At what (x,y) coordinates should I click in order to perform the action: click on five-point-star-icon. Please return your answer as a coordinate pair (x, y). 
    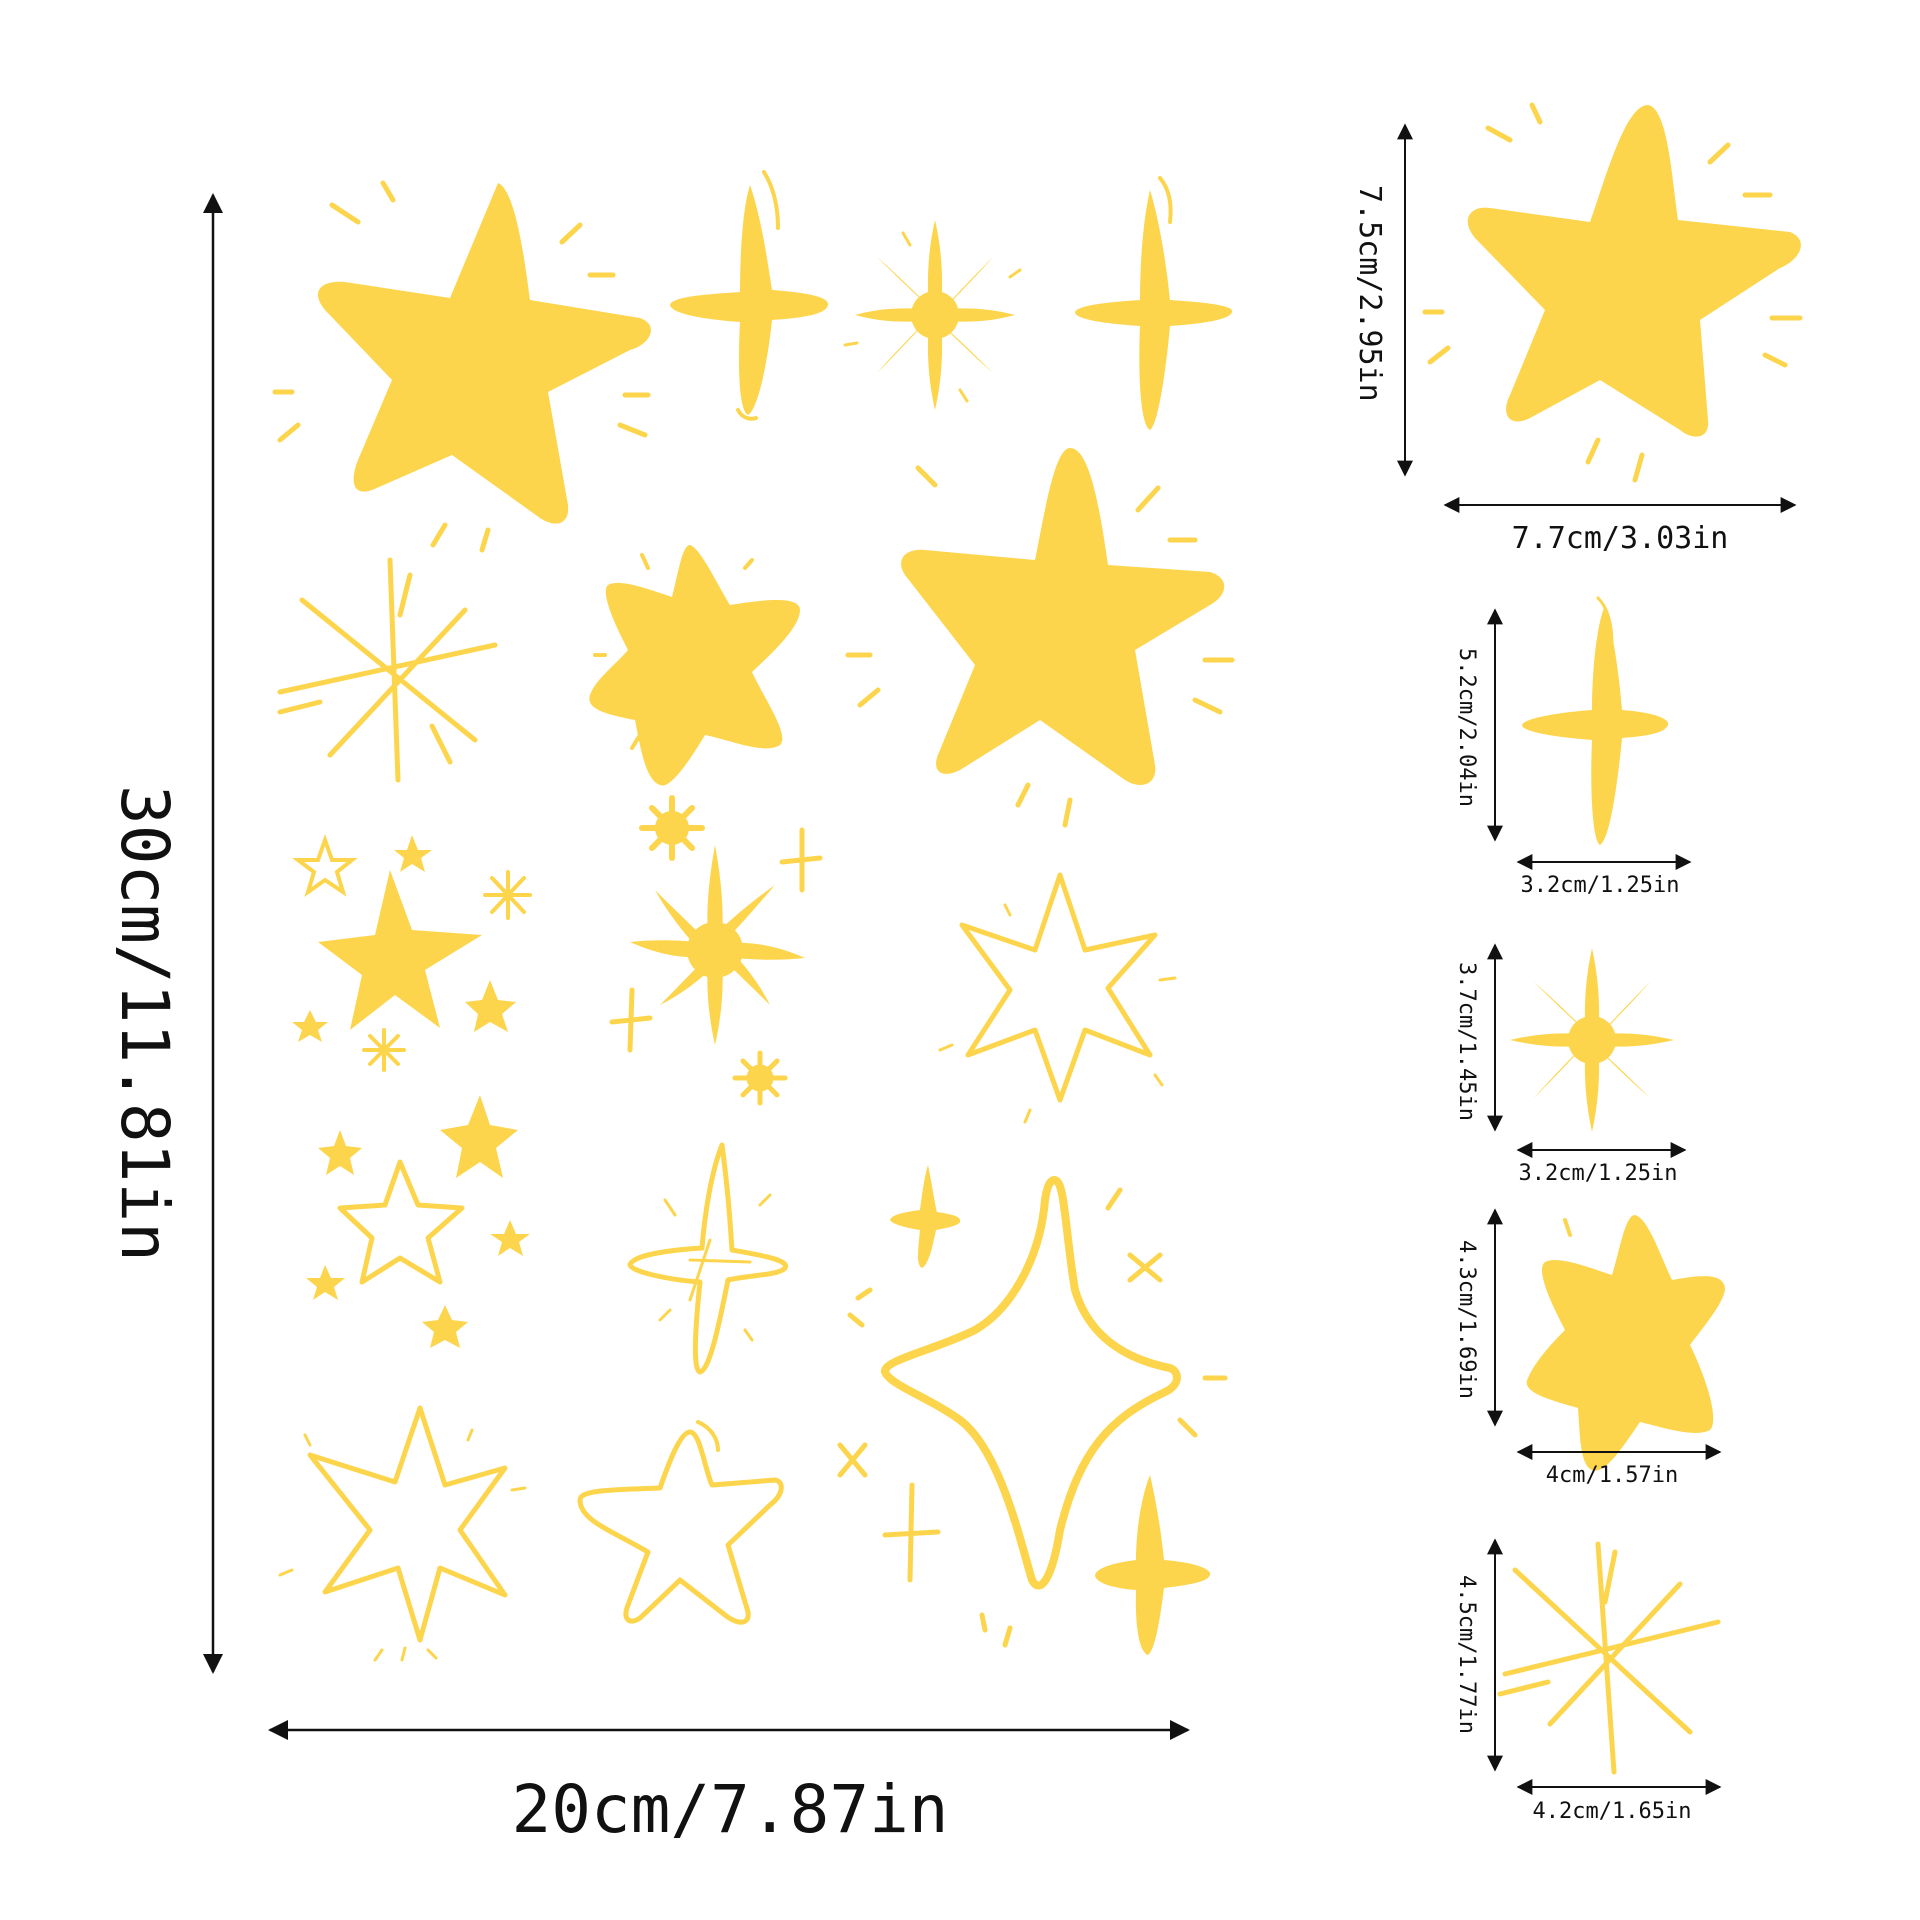
    Looking at the image, I should click on (1634, 271).